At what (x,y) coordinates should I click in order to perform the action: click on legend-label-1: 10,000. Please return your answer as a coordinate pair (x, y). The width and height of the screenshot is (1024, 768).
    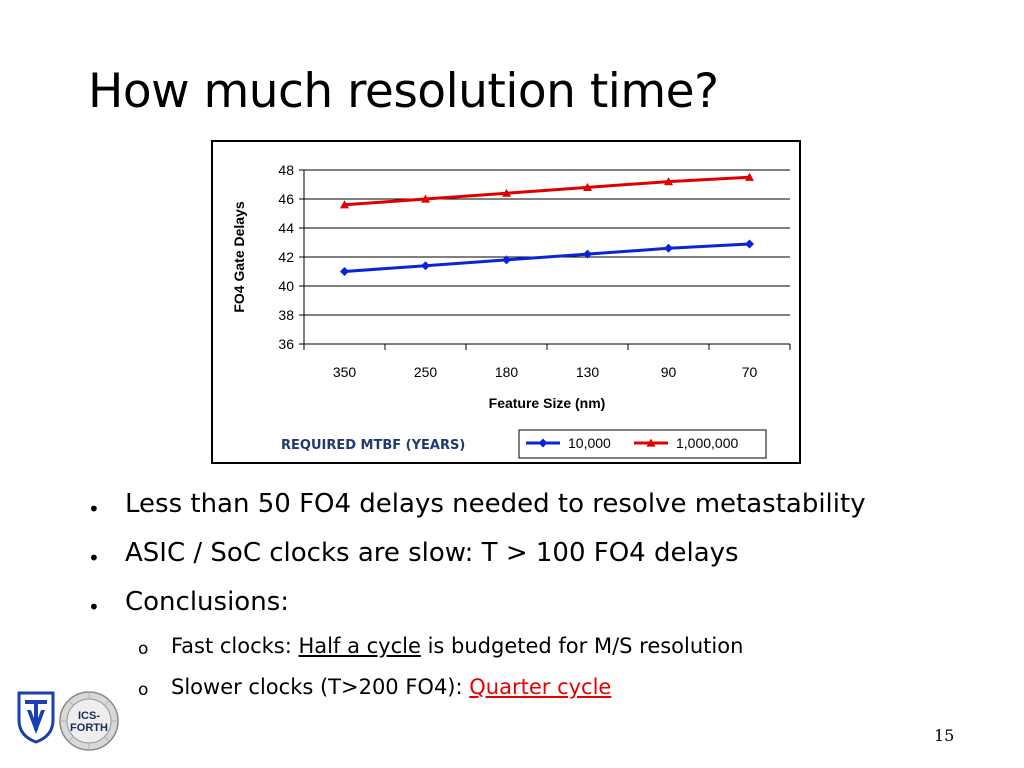
    Looking at the image, I should click on (589, 443).